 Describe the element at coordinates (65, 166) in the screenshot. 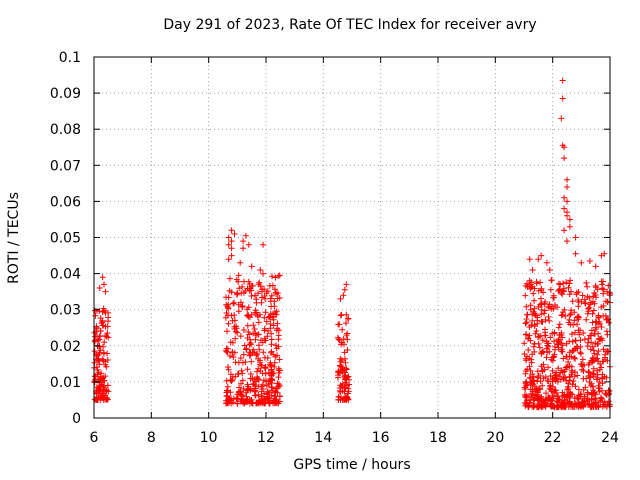

I see `y-tick-label: 0.07` at that location.